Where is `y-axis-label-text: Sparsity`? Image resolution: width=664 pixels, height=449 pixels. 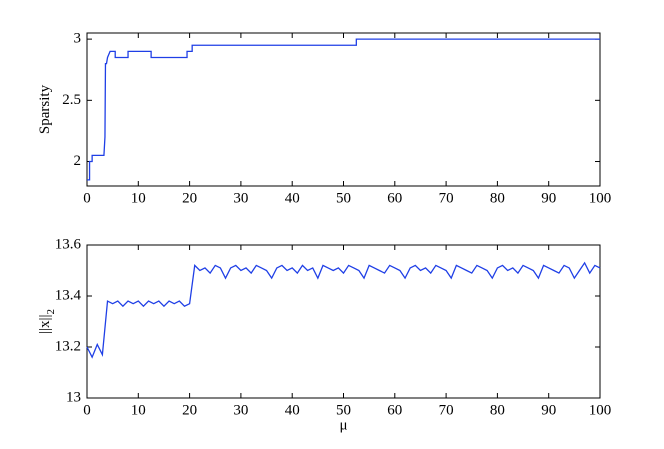 y-axis-label-text: Sparsity is located at coordinates (45, 109).